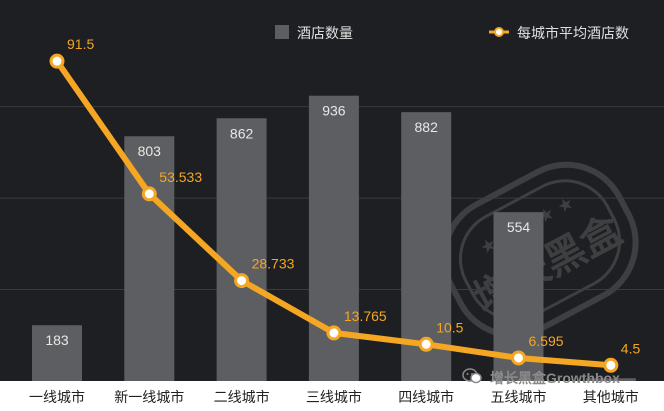  Describe the element at coordinates (57, 397) in the screenshot. I see `category-label-0: 一线城市` at that location.